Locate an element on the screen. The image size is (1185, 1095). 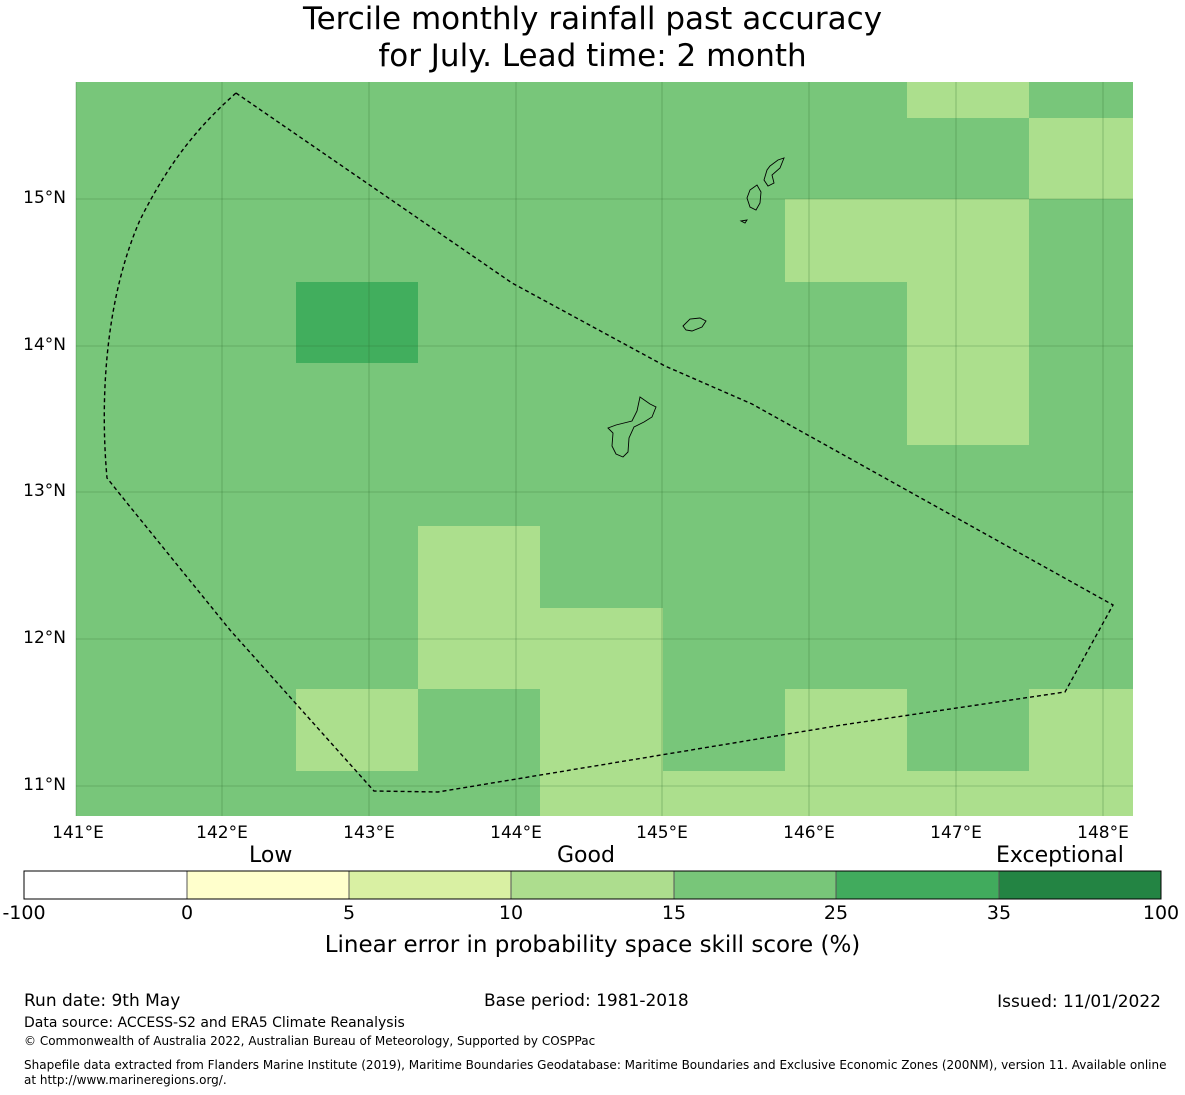
colorbar-tick: 15 is located at coordinates (674, 913).